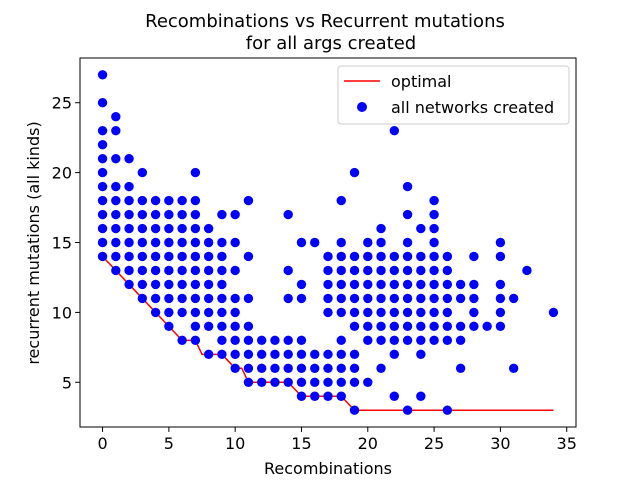 This screenshot has width=640, height=480. Describe the element at coordinates (235, 443) in the screenshot. I see `x-tick-label-10: 10` at that location.